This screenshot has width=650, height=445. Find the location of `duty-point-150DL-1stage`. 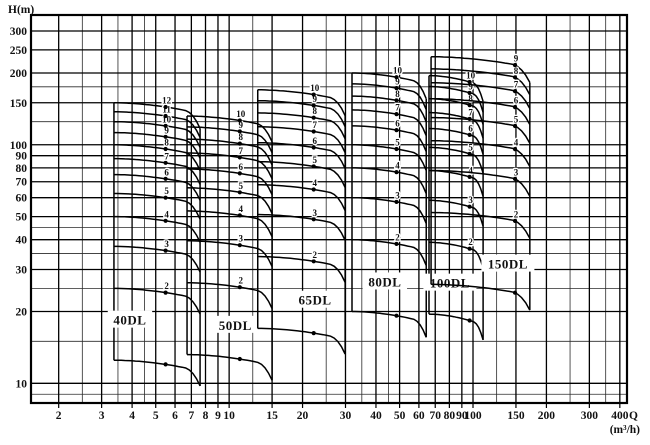

duty-point-150DL-1stage is located at coordinates (515, 292).